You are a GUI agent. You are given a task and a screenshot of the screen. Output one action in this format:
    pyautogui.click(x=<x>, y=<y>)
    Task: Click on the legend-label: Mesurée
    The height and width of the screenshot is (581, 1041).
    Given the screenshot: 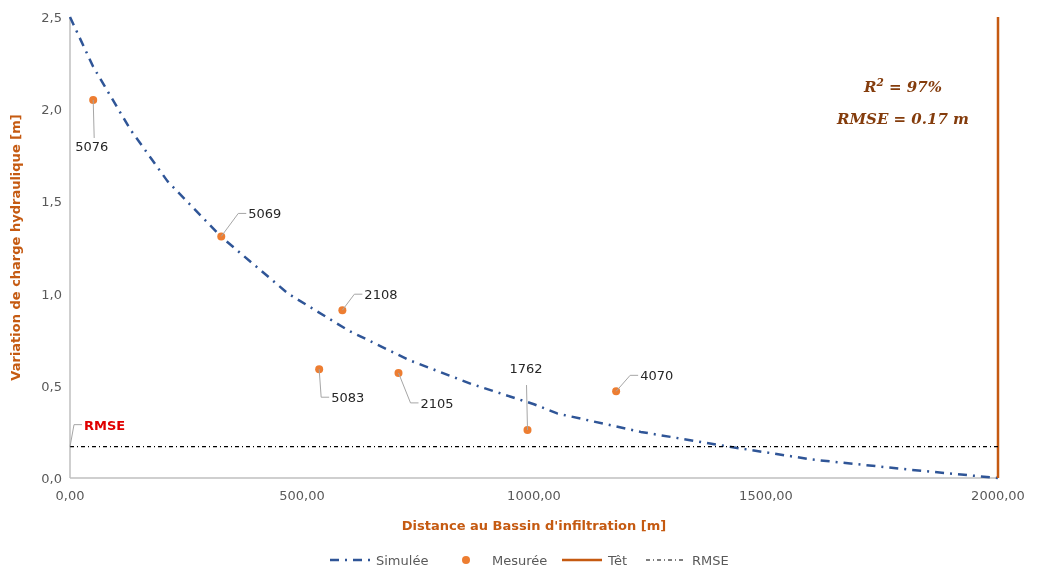 What is the action you would take?
    pyautogui.click(x=520, y=560)
    